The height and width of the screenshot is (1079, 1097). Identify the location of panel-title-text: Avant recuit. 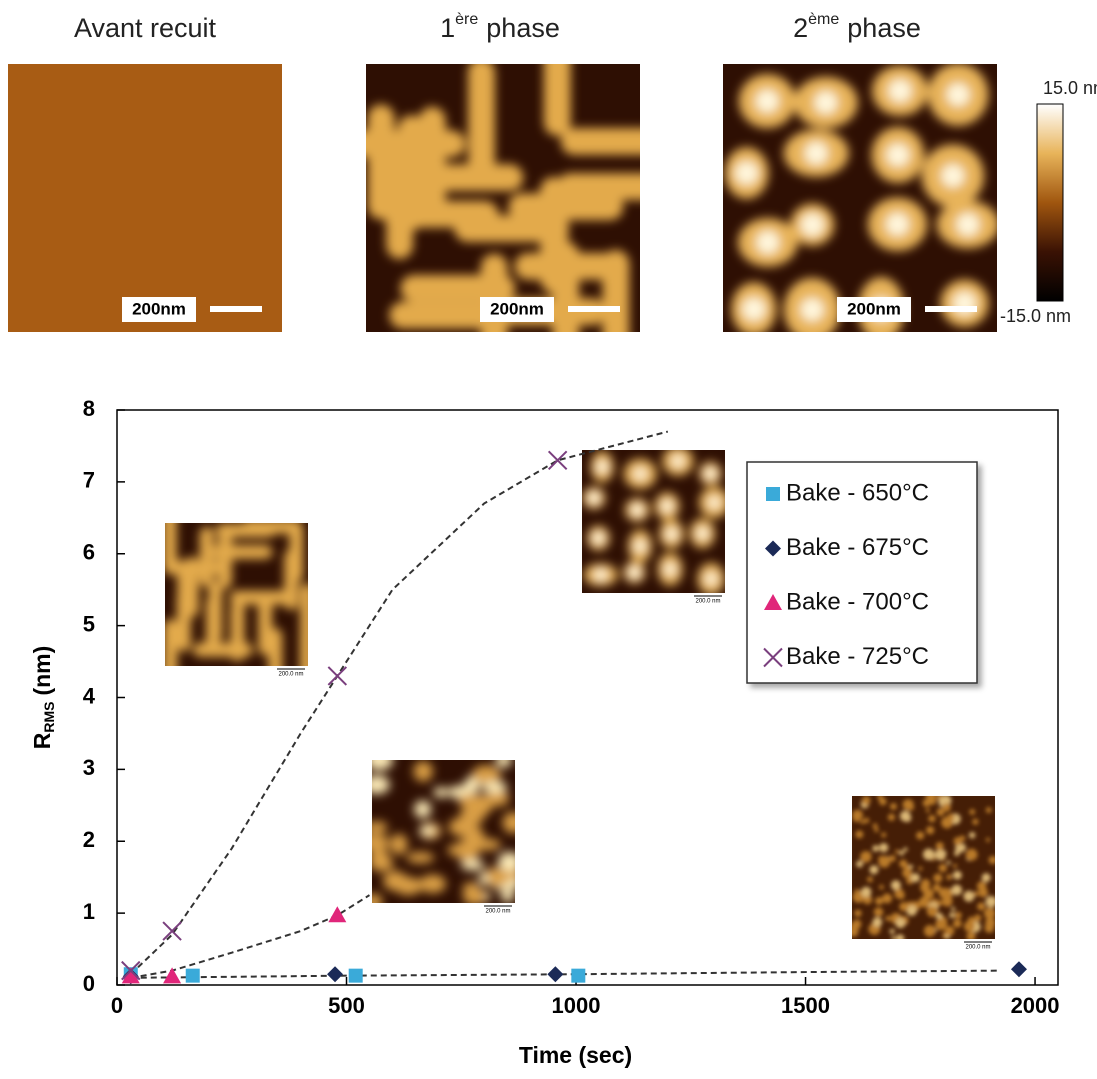
(145, 28).